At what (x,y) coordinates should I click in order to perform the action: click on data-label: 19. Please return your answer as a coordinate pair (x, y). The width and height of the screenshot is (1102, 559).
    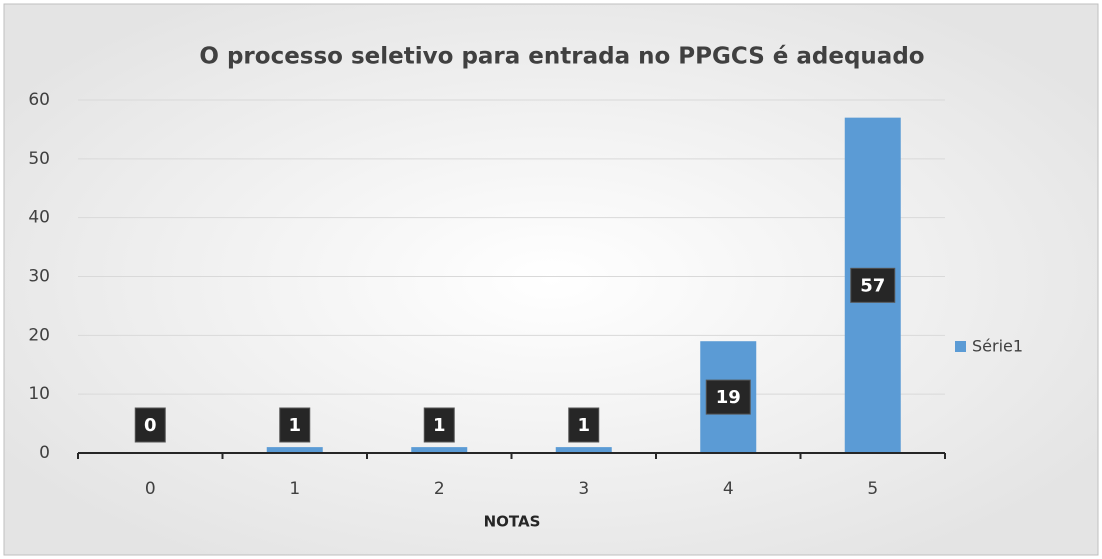
    Looking at the image, I should click on (728, 397).